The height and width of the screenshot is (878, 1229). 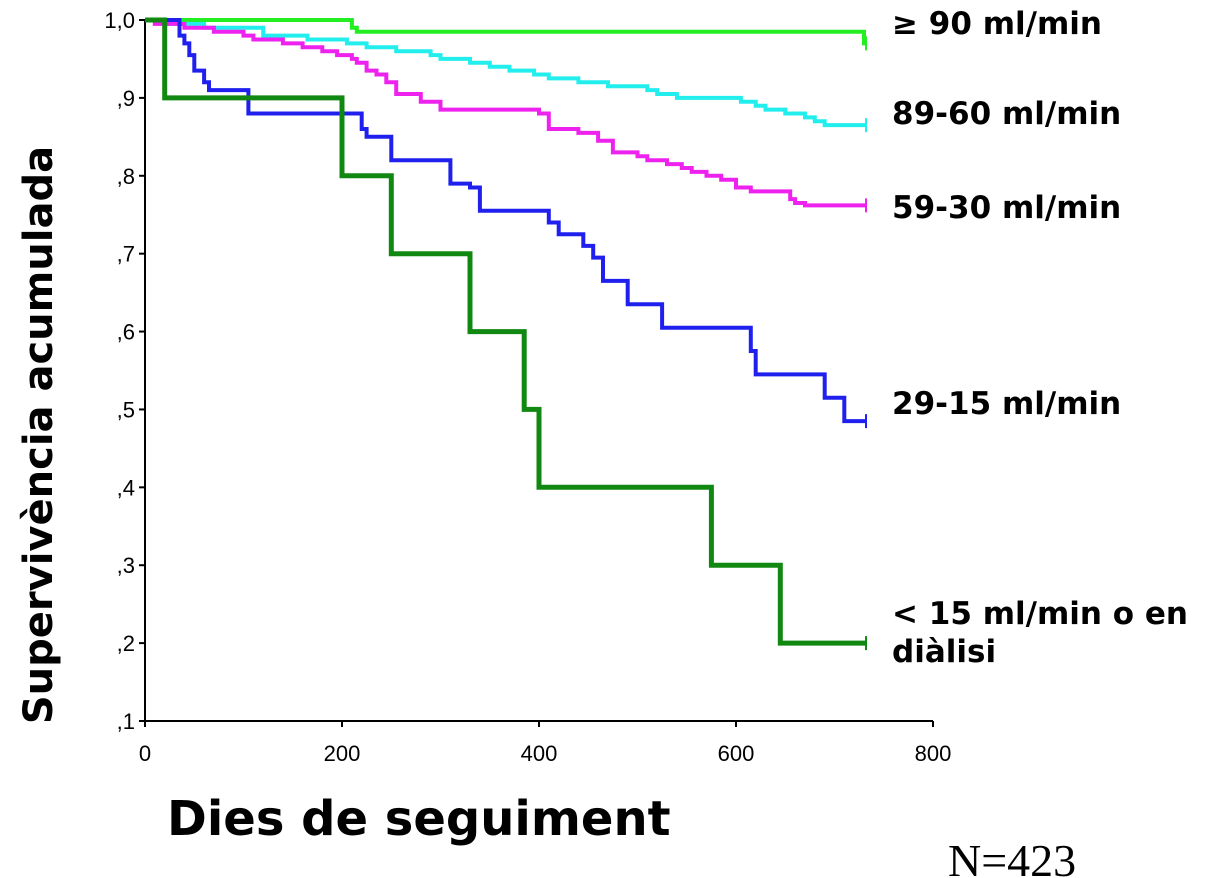 I want to click on series-line-89-60-ml-min, so click(x=505, y=73).